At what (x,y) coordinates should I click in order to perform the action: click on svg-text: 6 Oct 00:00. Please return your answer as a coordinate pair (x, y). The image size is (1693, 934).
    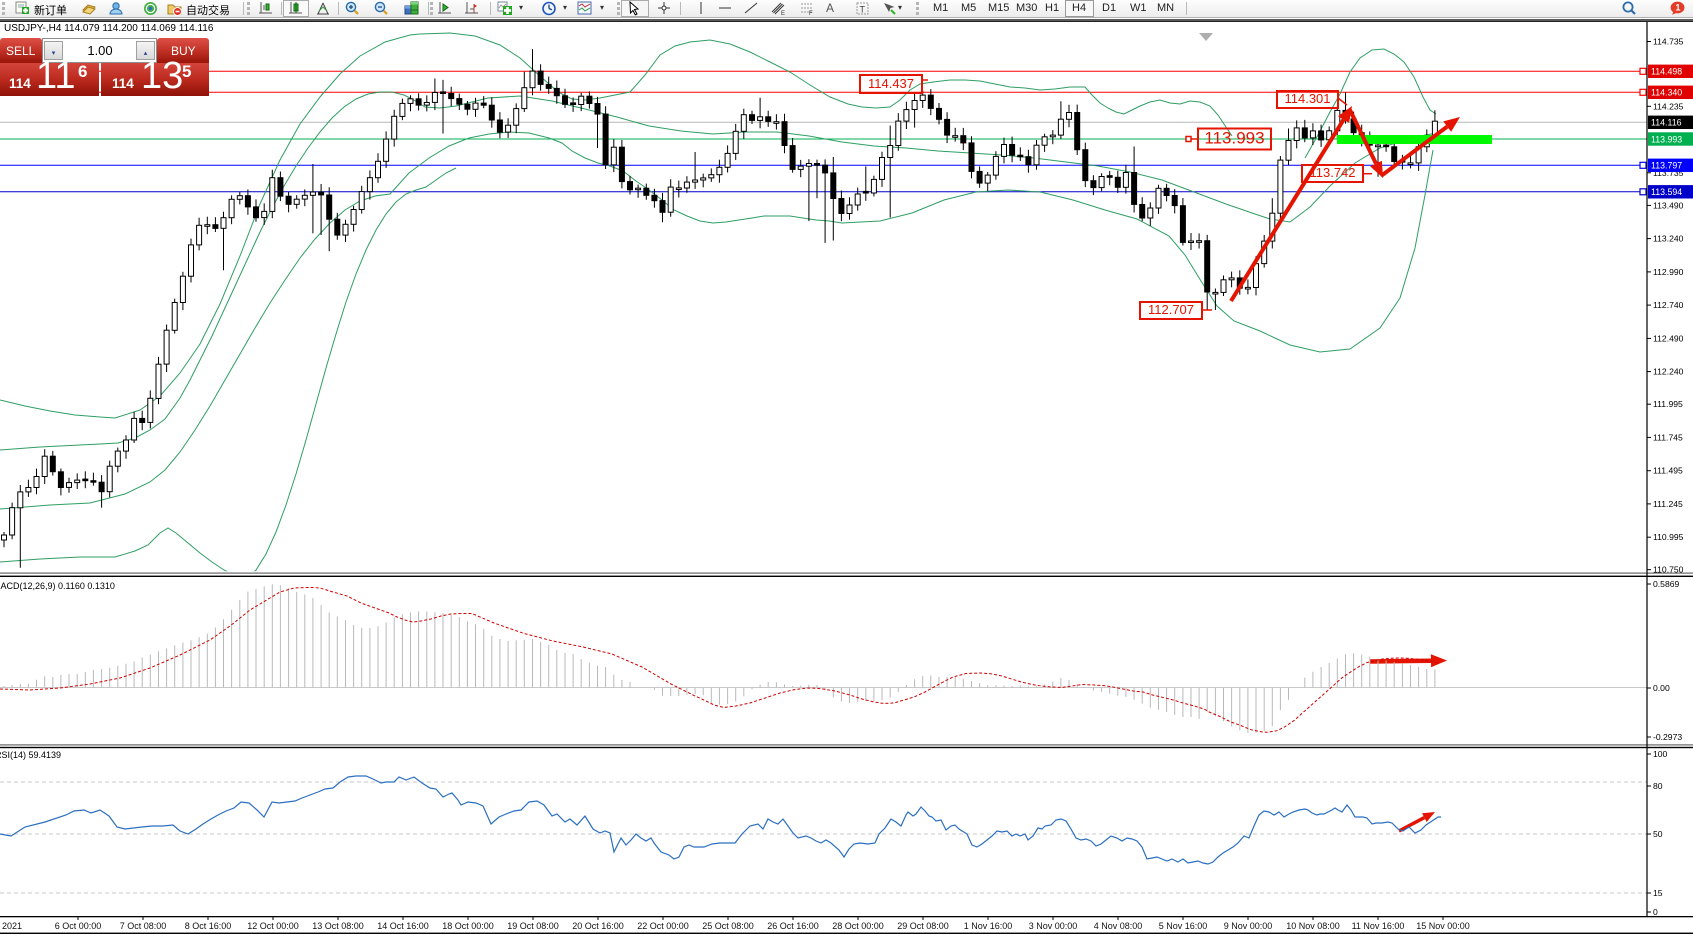
    Looking at the image, I should click on (78, 926).